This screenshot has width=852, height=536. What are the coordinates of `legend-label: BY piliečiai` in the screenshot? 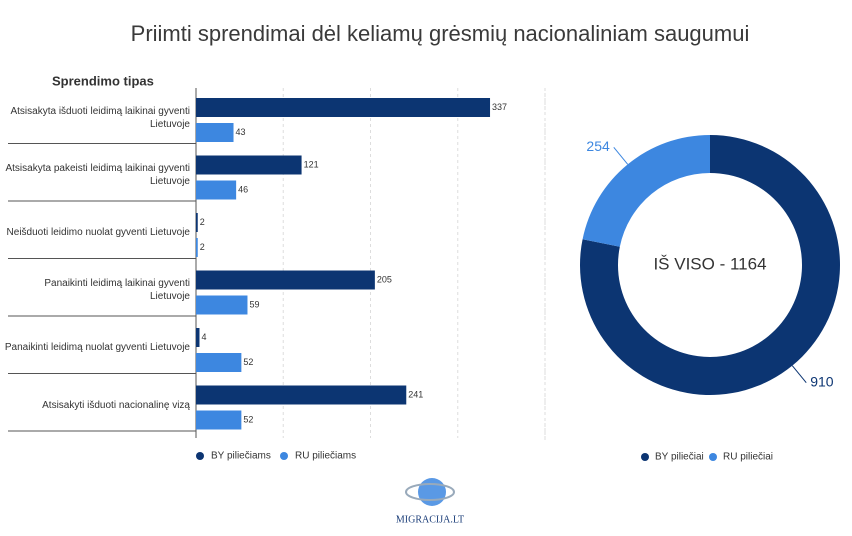 It's located at (679, 457).